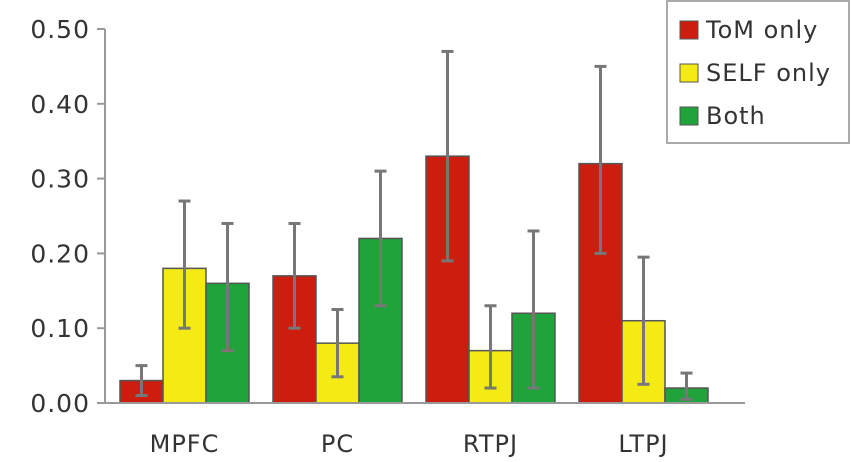  What do you see at coordinates (761, 30) in the screenshot?
I see `legend-label: ToM only` at bounding box center [761, 30].